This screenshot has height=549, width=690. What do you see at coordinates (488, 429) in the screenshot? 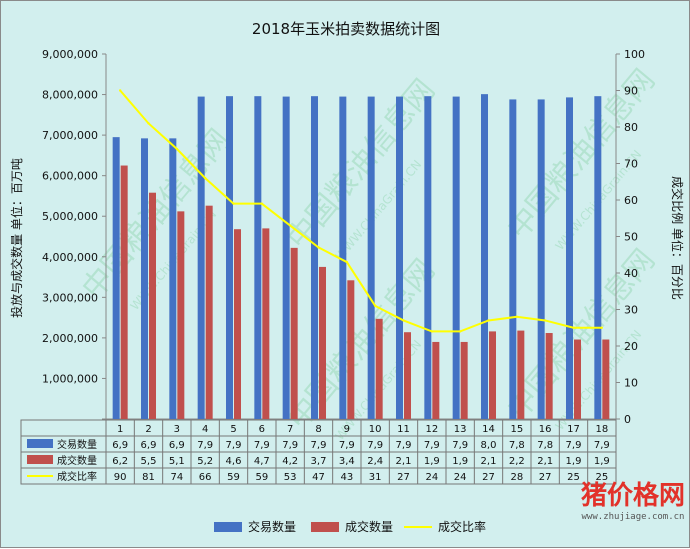
I see `x-tick-label: 14` at bounding box center [488, 429].